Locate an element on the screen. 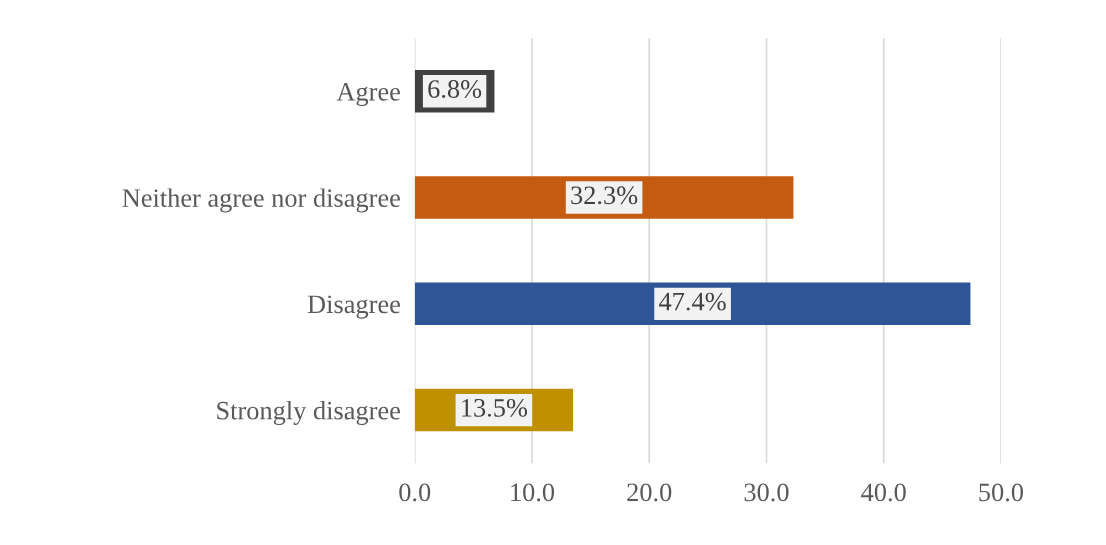 The width and height of the screenshot is (1106, 545). y-tick-label: Disagree is located at coordinates (353, 307).